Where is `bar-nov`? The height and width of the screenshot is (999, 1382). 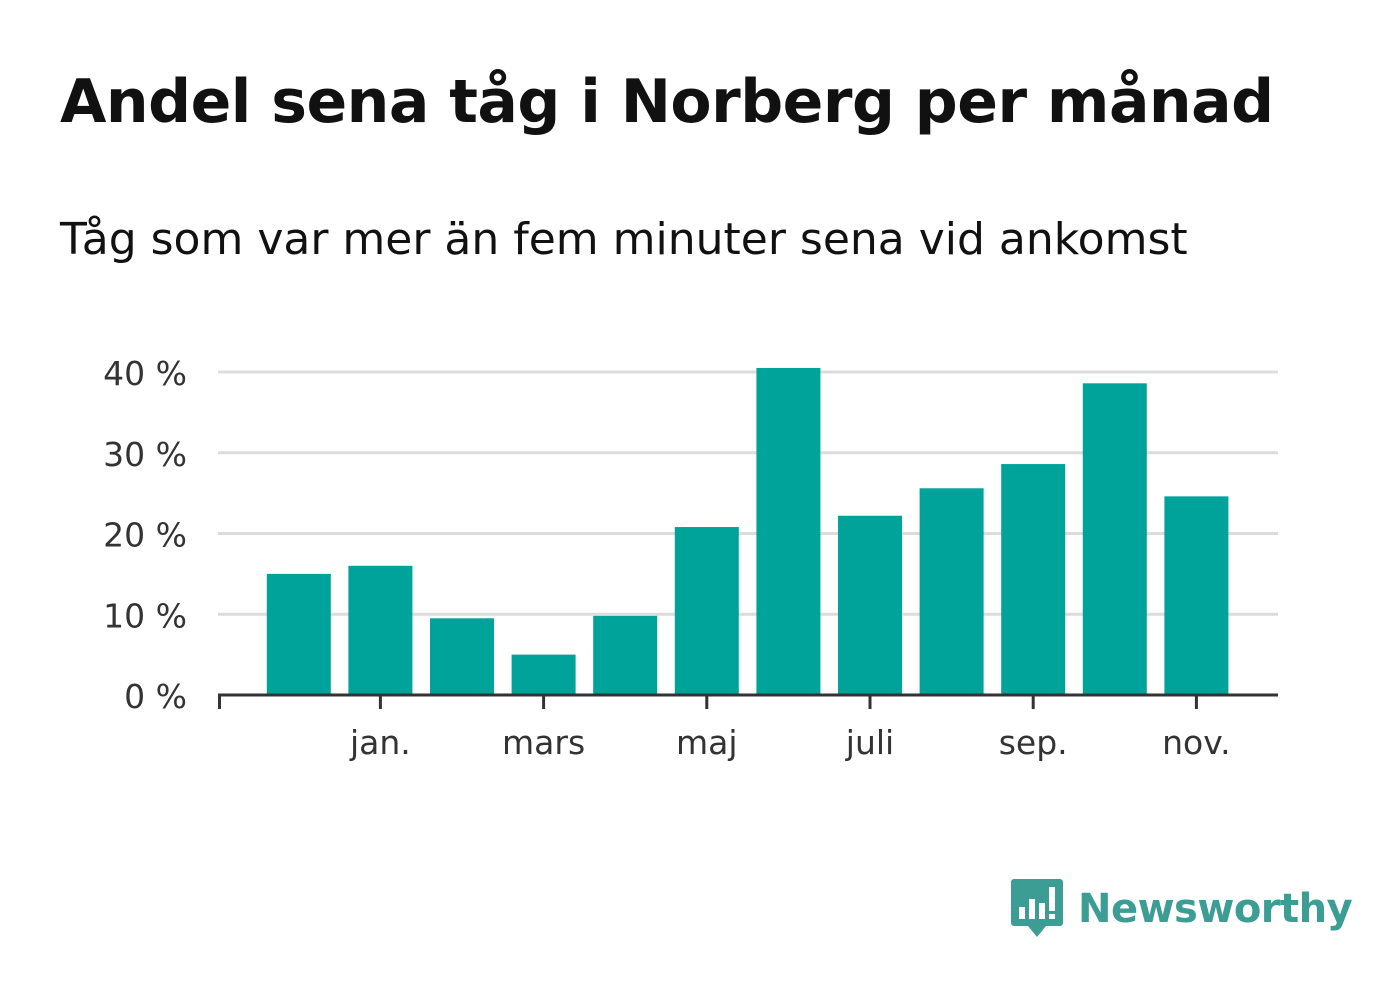
bar-nov is located at coordinates (1196, 595).